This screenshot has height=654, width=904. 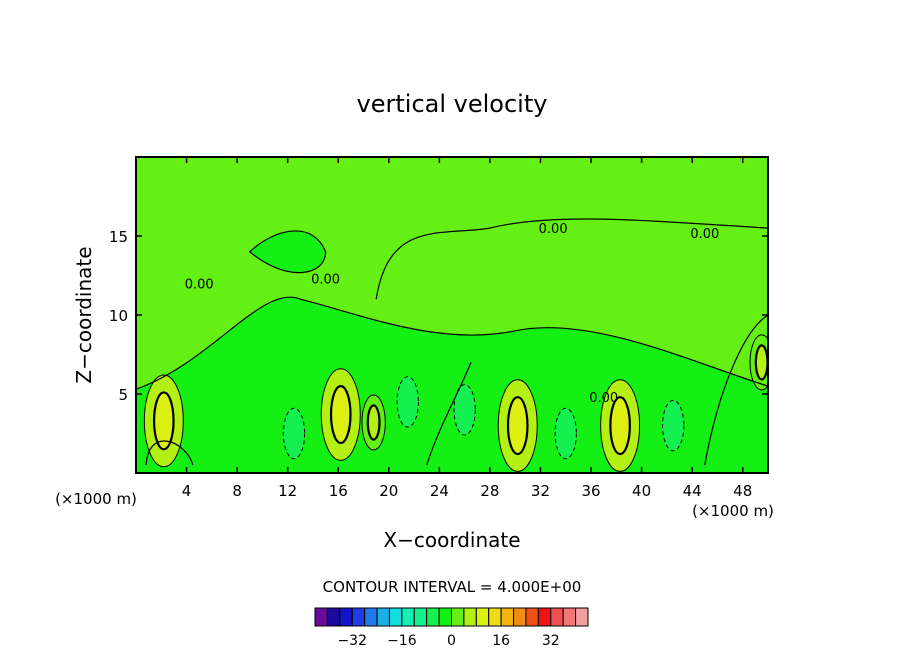 What do you see at coordinates (352, 641) in the screenshot?
I see `colorbar-label: −32` at bounding box center [352, 641].